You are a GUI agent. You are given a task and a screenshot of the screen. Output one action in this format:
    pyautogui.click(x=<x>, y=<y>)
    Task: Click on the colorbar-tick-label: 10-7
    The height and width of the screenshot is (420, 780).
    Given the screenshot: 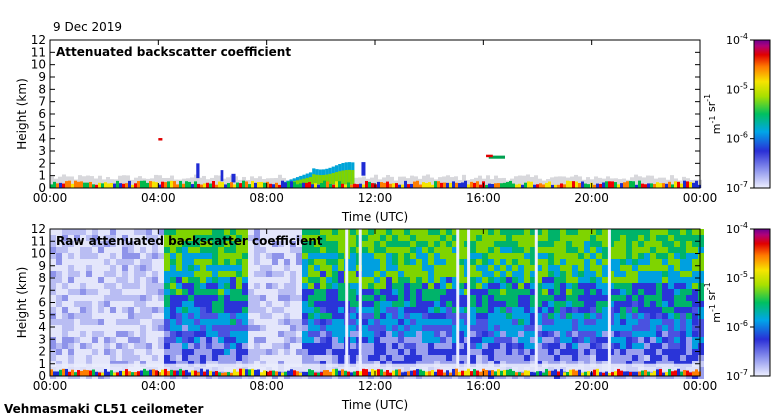 What is the action you would take?
    pyautogui.click(x=737, y=187)
    